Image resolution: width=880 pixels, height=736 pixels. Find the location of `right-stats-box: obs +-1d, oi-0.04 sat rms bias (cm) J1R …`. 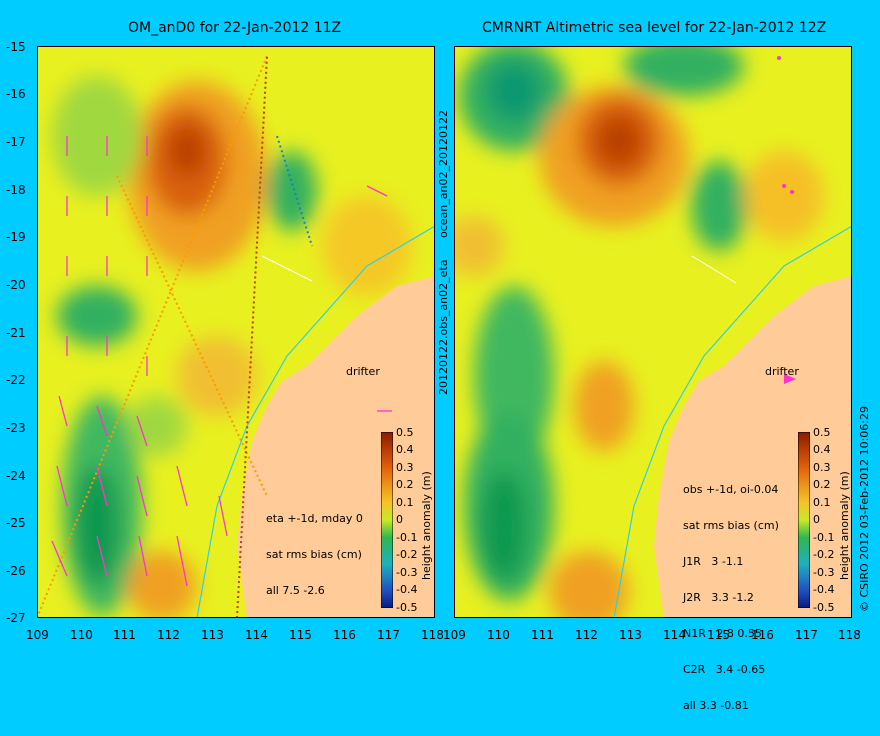

right-stats-box: obs +-1d, oi-0.04 sat rms bias (cm) J1R … is located at coordinates (731, 598).